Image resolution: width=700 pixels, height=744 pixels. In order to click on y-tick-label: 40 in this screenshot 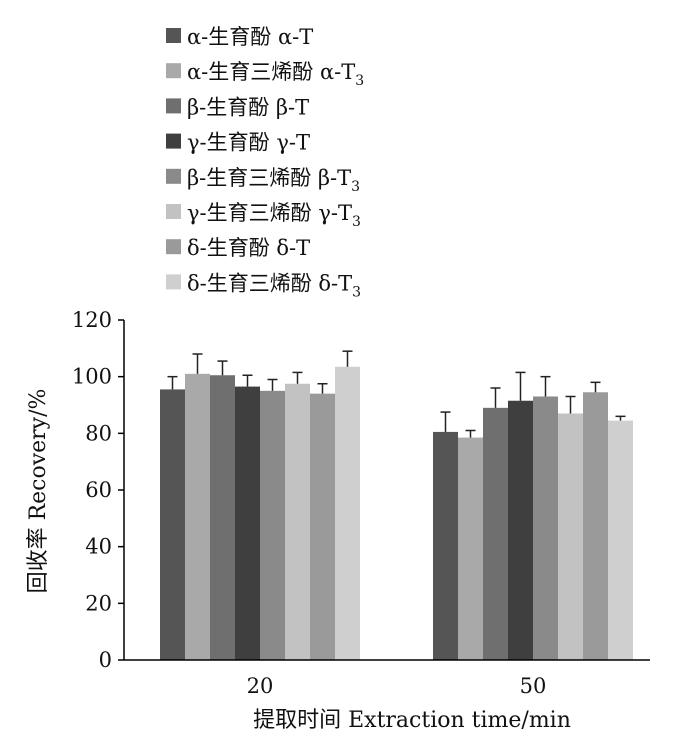, I will do `click(98, 547)`.